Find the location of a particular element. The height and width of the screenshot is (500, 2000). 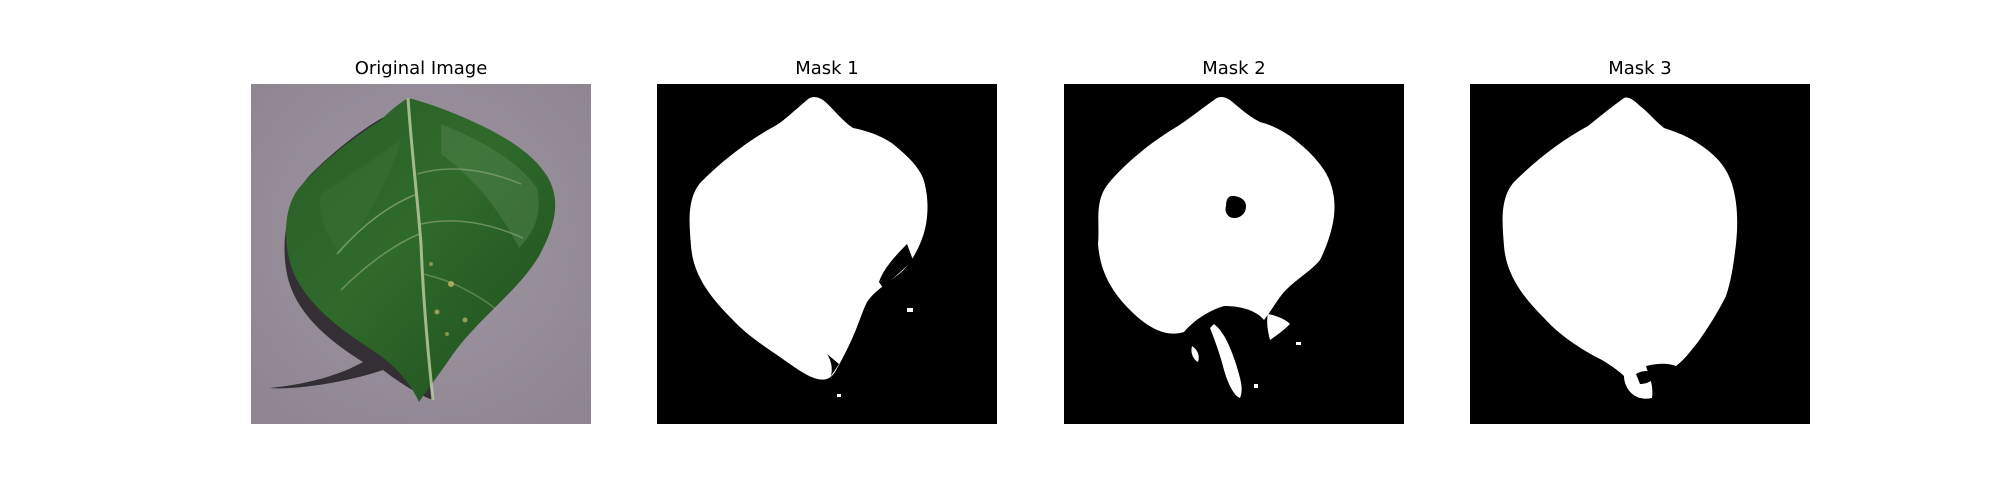

mask-3-panel: Mask 3 is located at coordinates (1640, 239).